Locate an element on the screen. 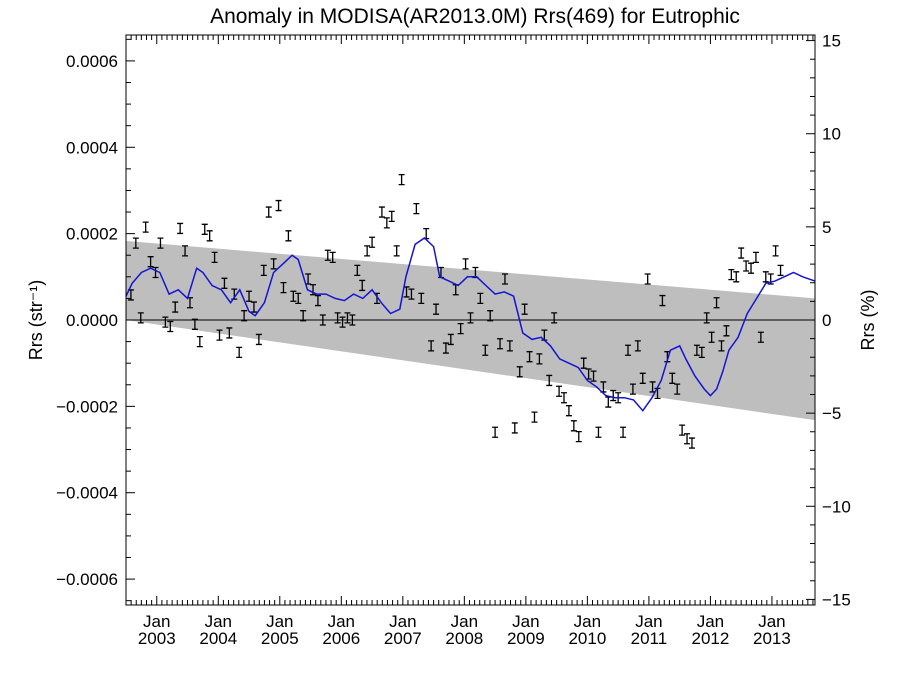  y-right-tick-label-0: 15 is located at coordinates (831, 41).